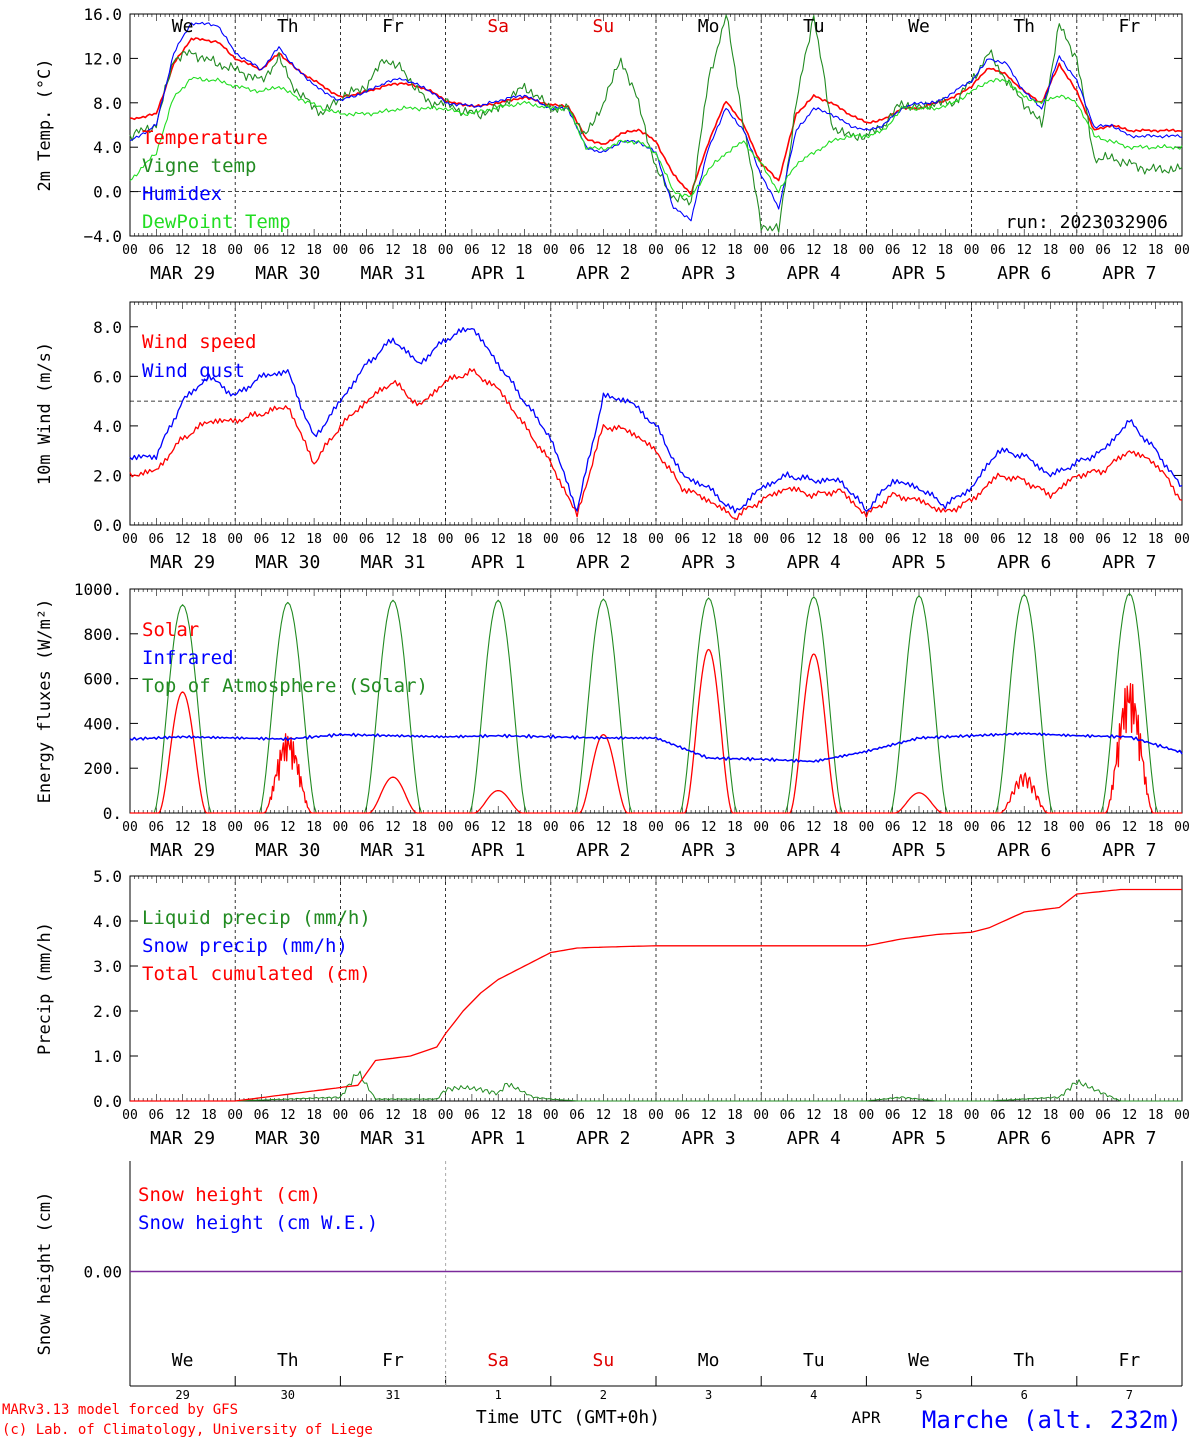 The width and height of the screenshot is (1194, 1440). I want to click on date-label: APR 5, so click(919, 850).